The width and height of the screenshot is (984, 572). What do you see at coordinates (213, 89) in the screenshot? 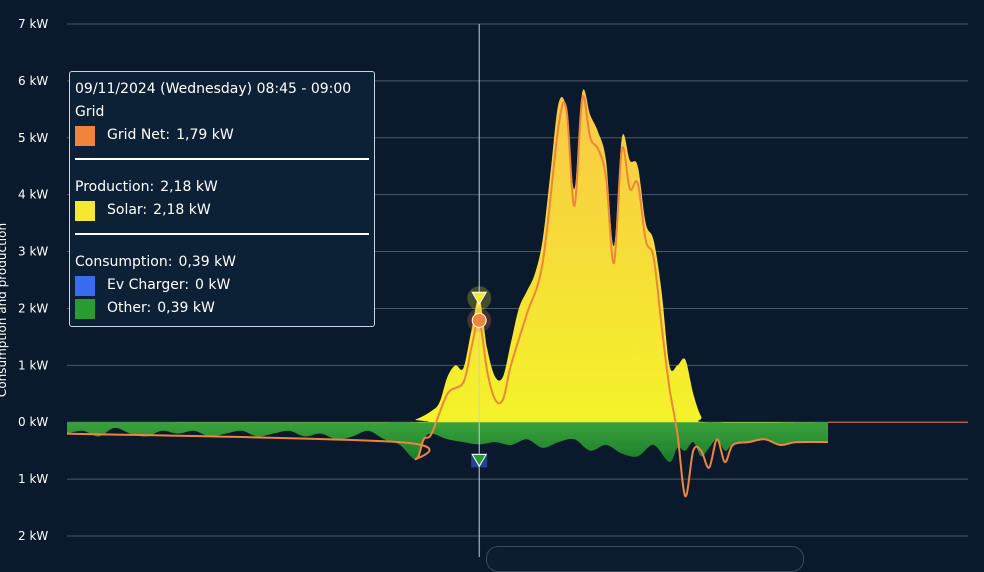
I see `tooltip-title: 09/11/2024 (Wednesday) 08:45 - 09:00` at bounding box center [213, 89].